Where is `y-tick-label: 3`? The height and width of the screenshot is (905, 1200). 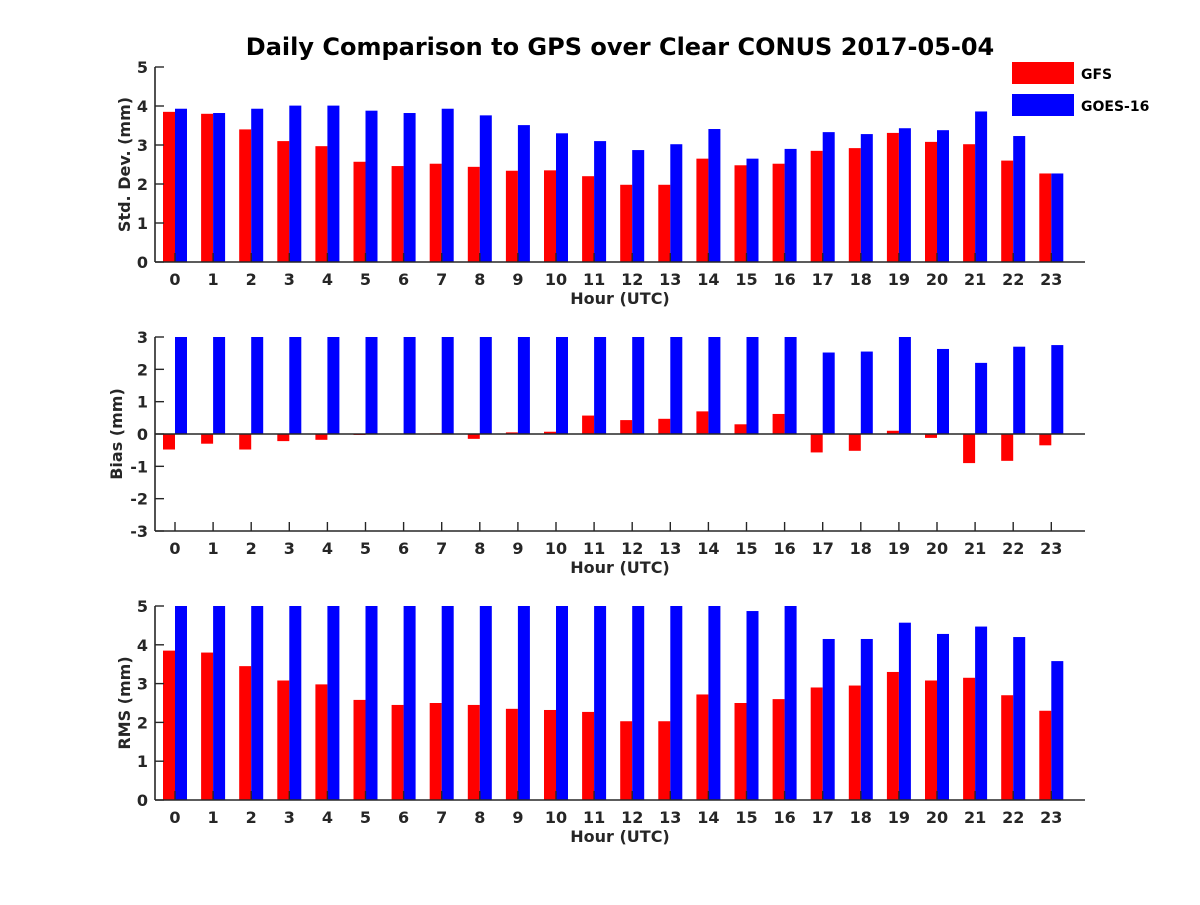
y-tick-label: 3 is located at coordinates (142, 337).